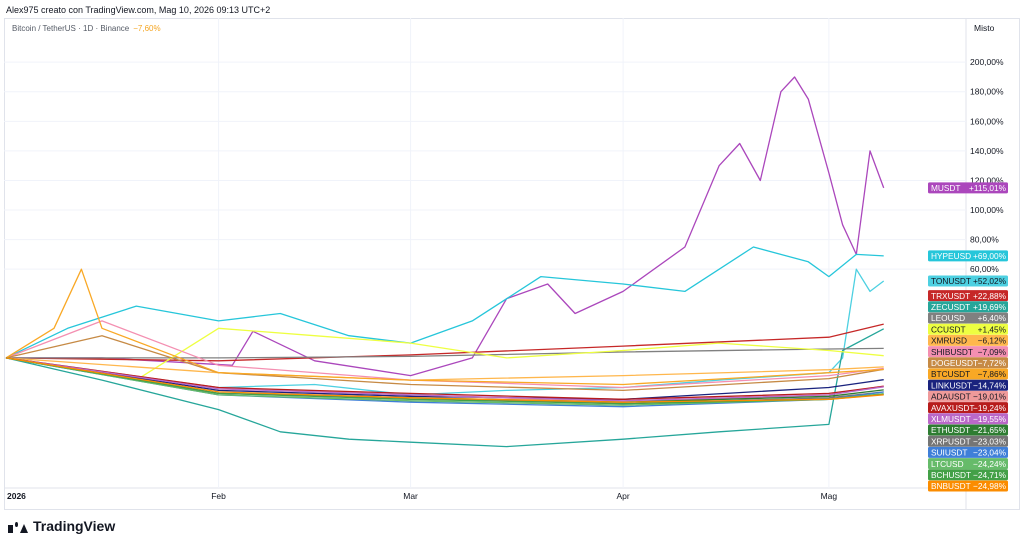  I want to click on series-label-name: DOGEUSDT, so click(954, 363).